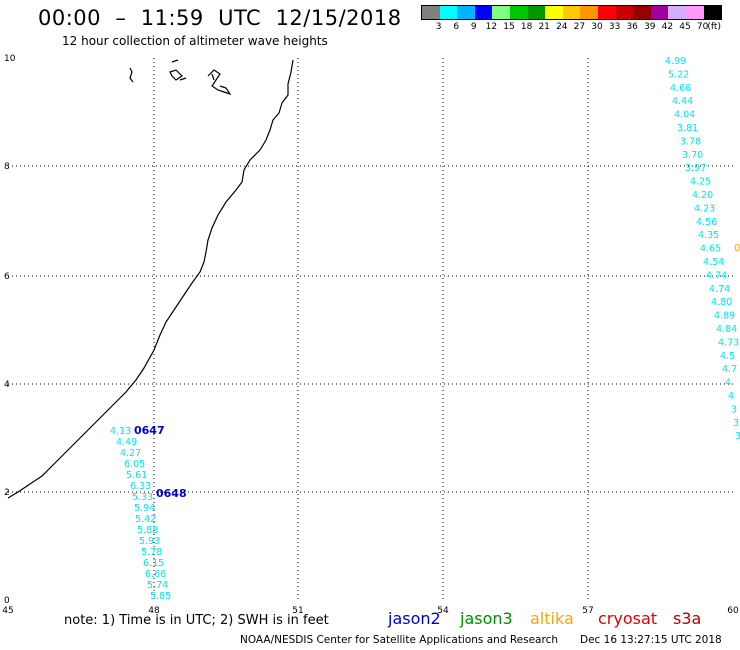 Image resolution: width=740 pixels, height=650 pixels. I want to click on wave-height-value: 6.66, so click(155, 574).